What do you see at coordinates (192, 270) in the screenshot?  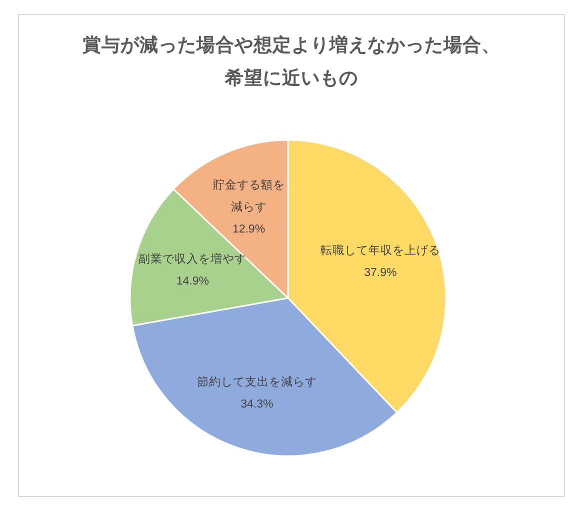 I see `data-label: 副業で収入を増やす 14.9%` at bounding box center [192, 270].